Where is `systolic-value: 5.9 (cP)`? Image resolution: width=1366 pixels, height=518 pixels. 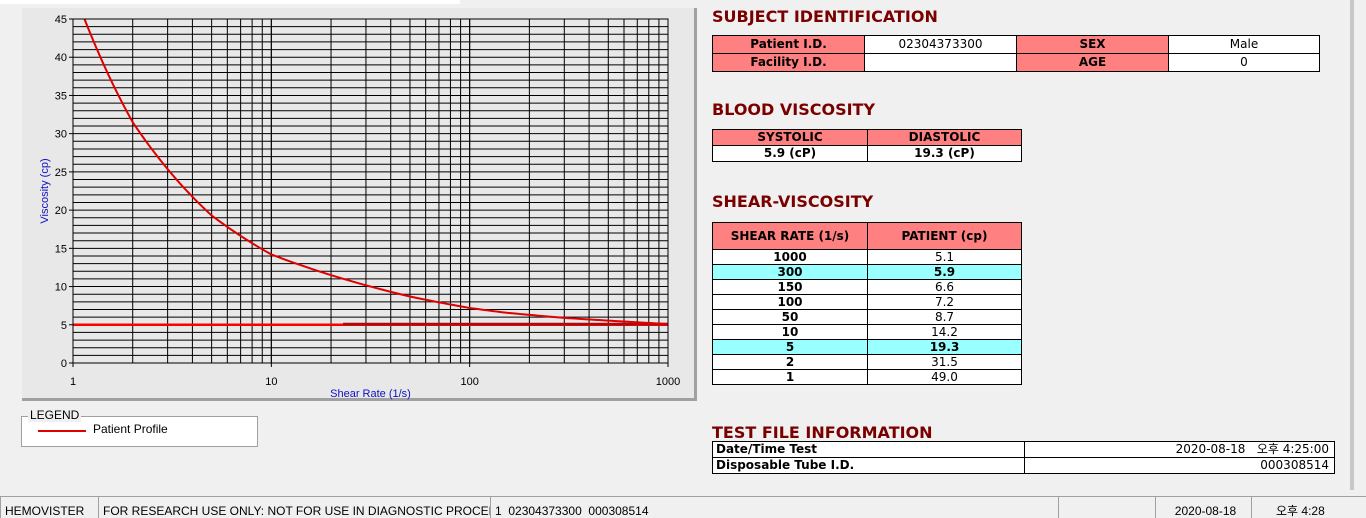 systolic-value: 5.9 (cP) is located at coordinates (790, 153).